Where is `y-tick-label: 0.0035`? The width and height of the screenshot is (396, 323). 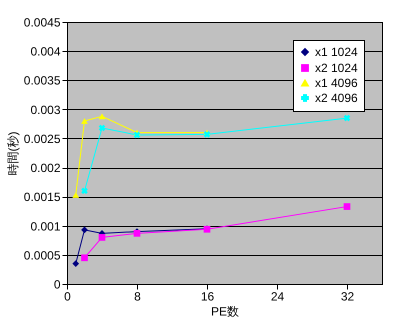 y-tick-label: 0.0035 is located at coordinates (42, 81).